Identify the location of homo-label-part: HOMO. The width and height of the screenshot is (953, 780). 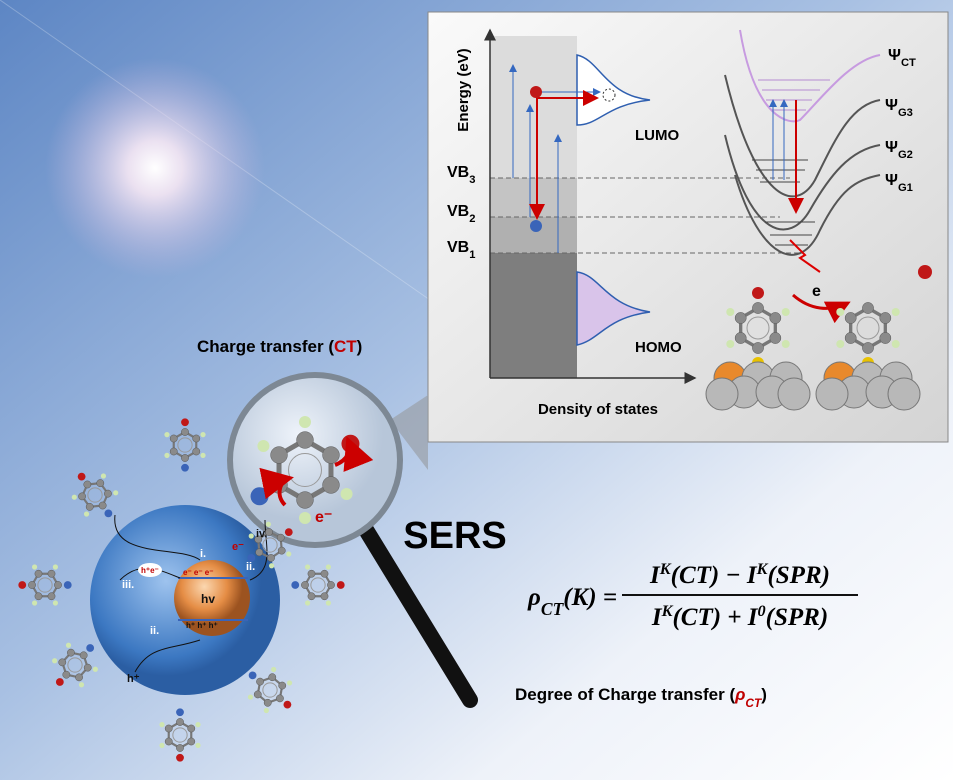
(658, 347).